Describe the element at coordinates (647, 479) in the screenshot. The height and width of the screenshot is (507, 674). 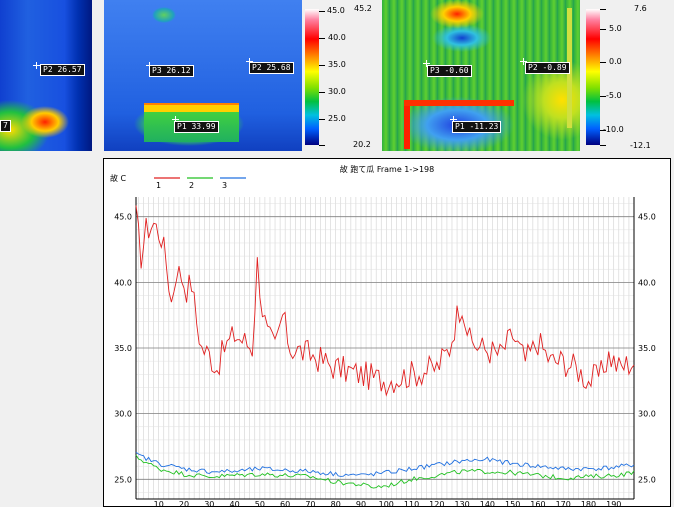
I see `y-tick-label-right: 25.0` at that location.